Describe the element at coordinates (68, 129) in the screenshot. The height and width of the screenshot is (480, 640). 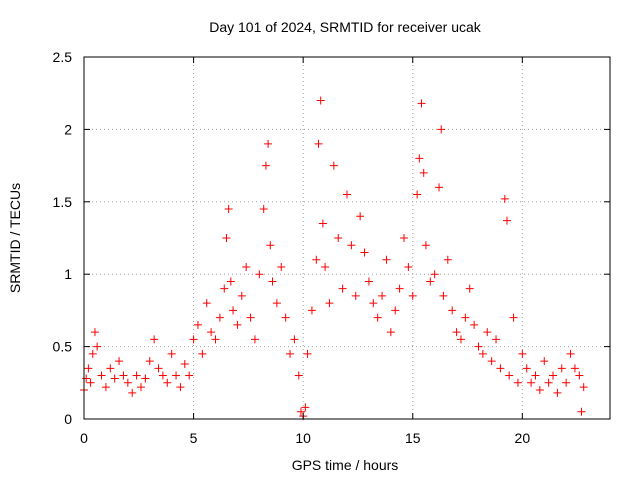
I see `y-tick-label: 2` at that location.